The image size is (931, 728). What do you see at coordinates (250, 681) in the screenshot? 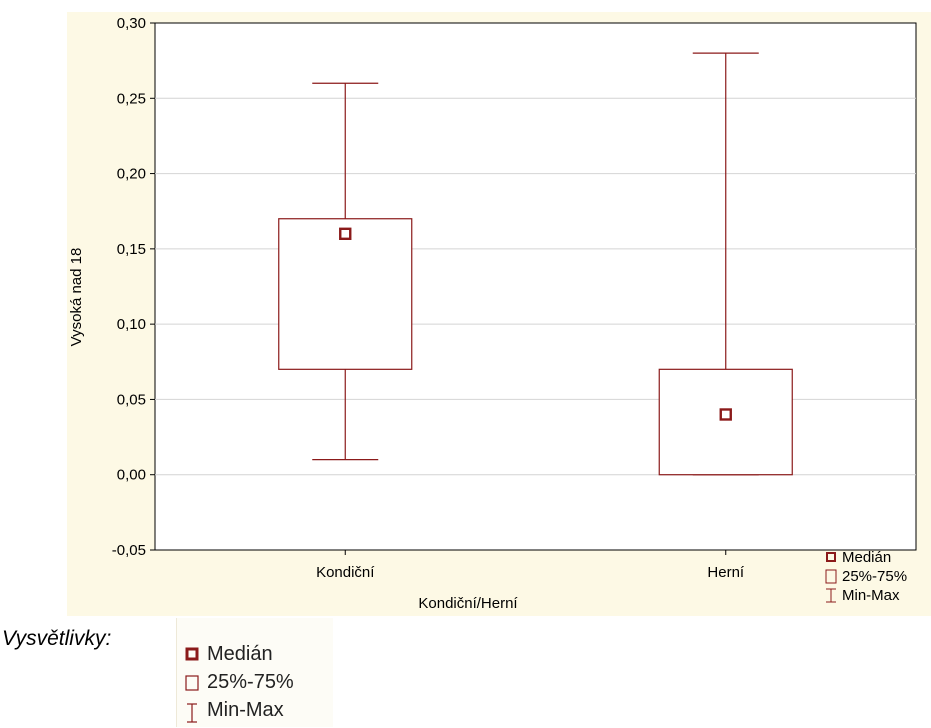
I see `explanation-item-label: 25%-75%` at bounding box center [250, 681].